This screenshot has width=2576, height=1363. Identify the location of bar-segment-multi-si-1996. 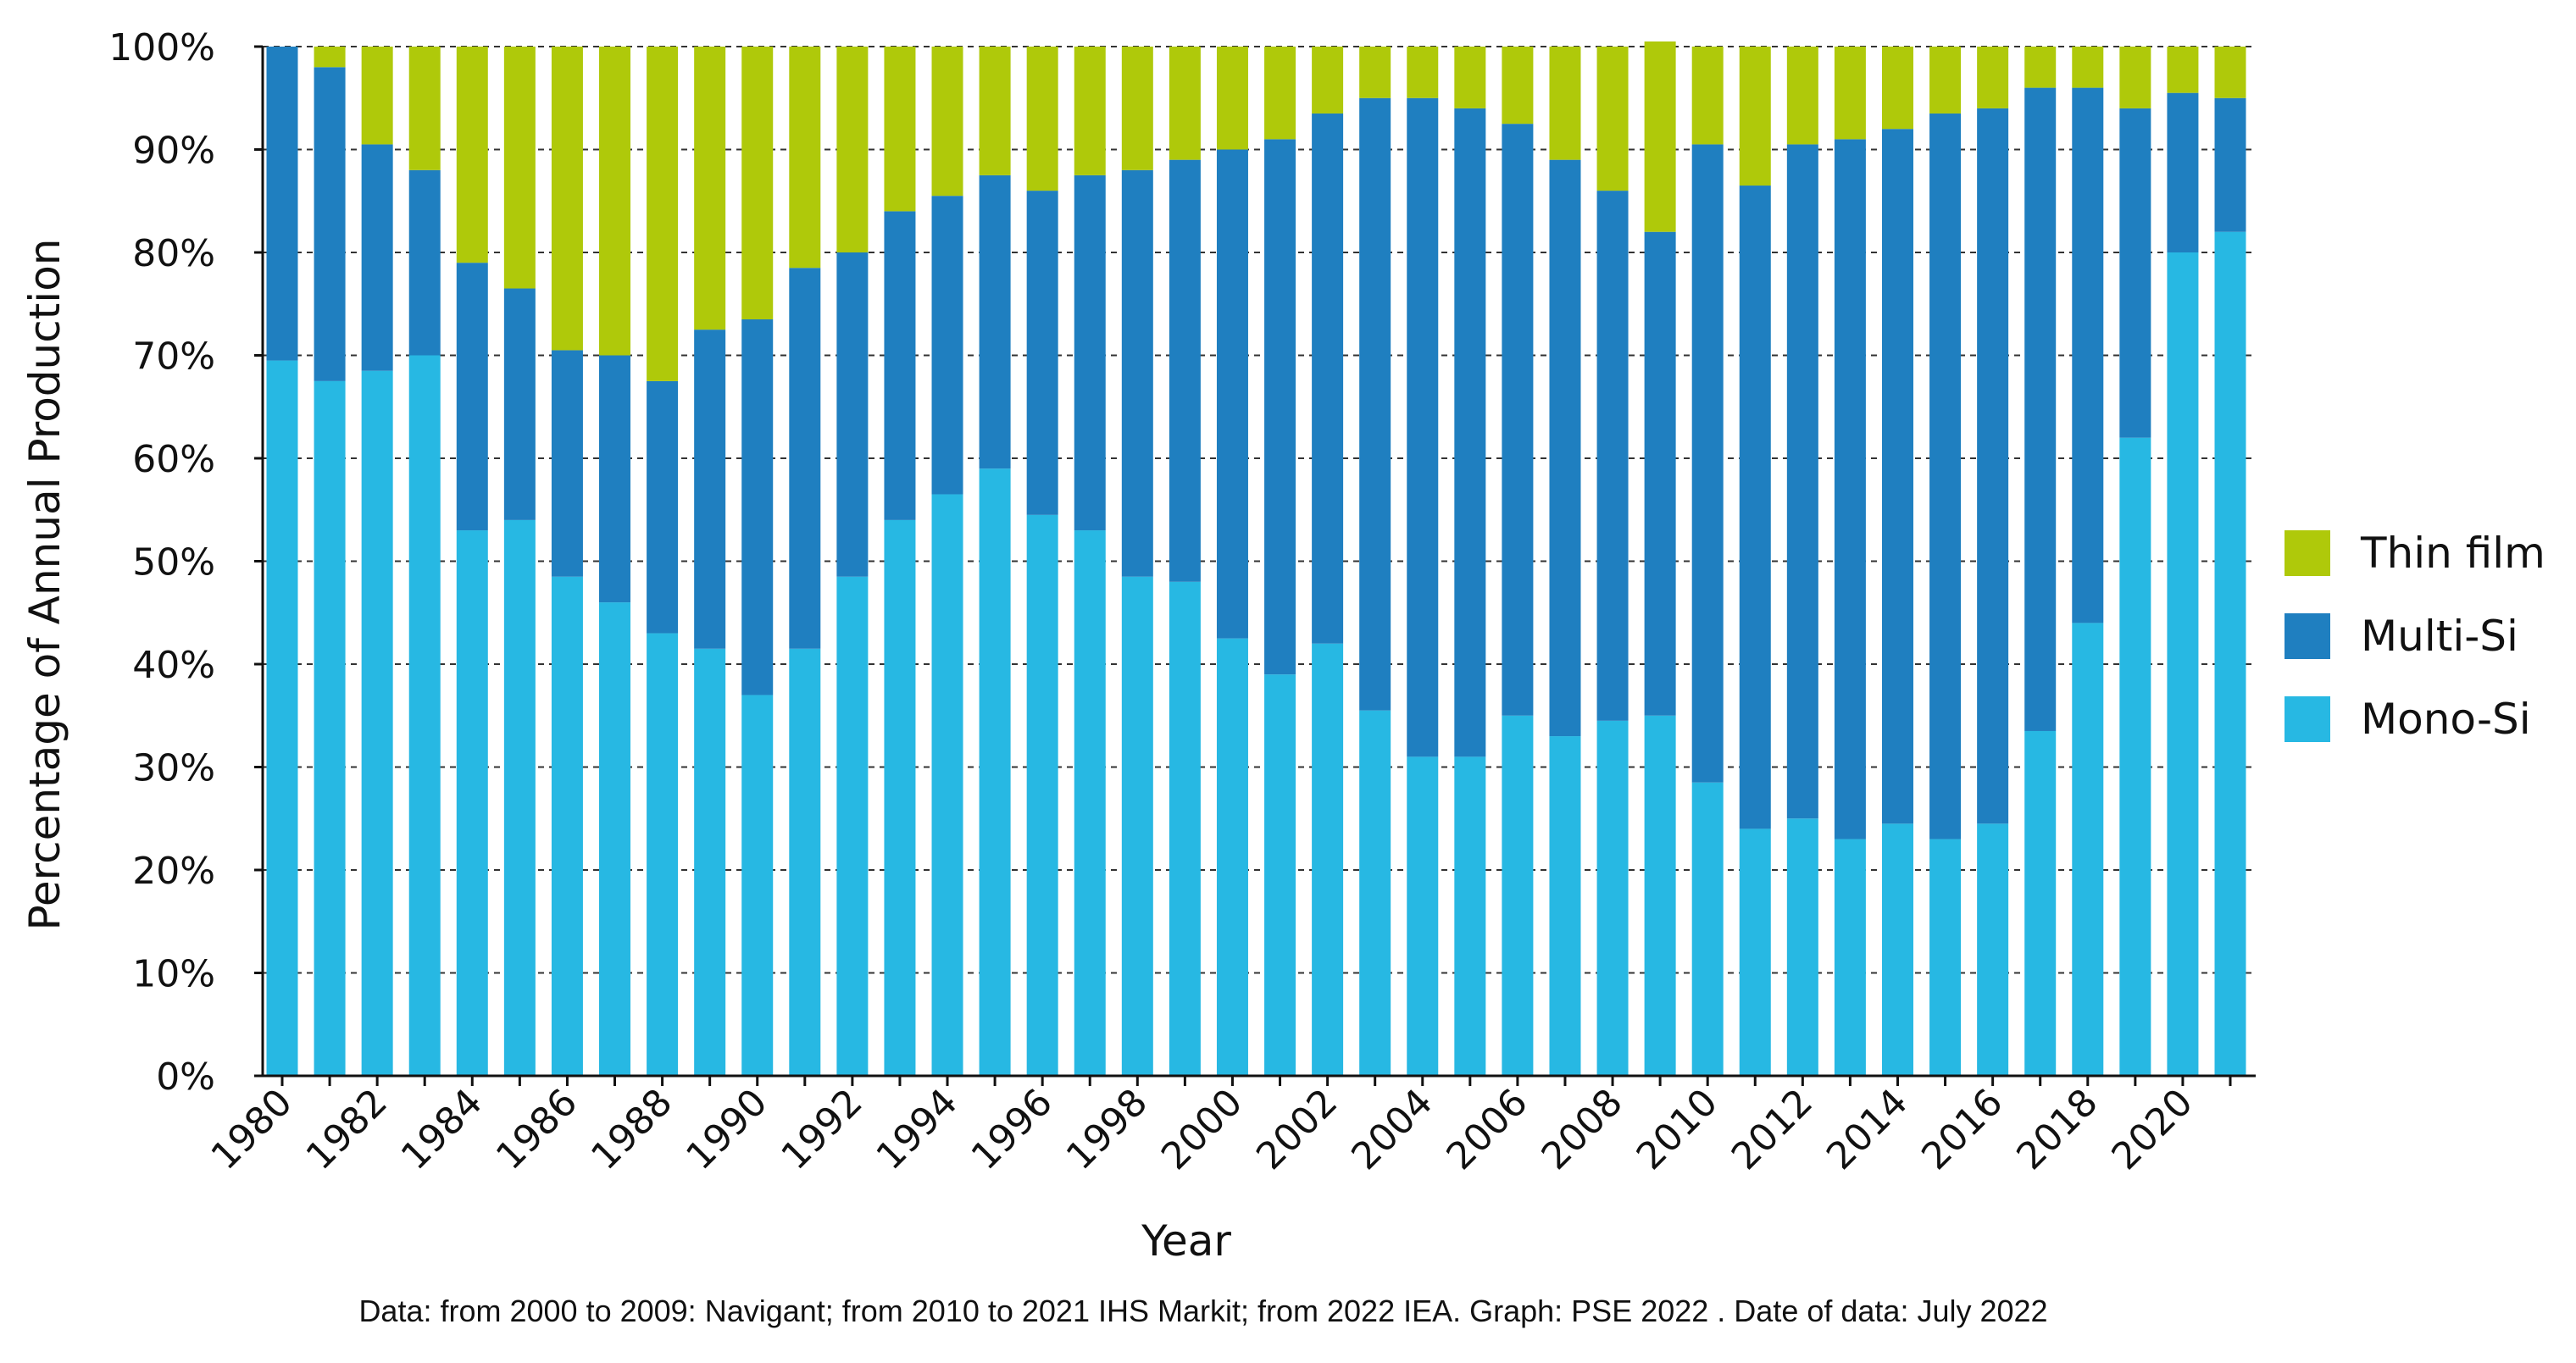
(1042, 353).